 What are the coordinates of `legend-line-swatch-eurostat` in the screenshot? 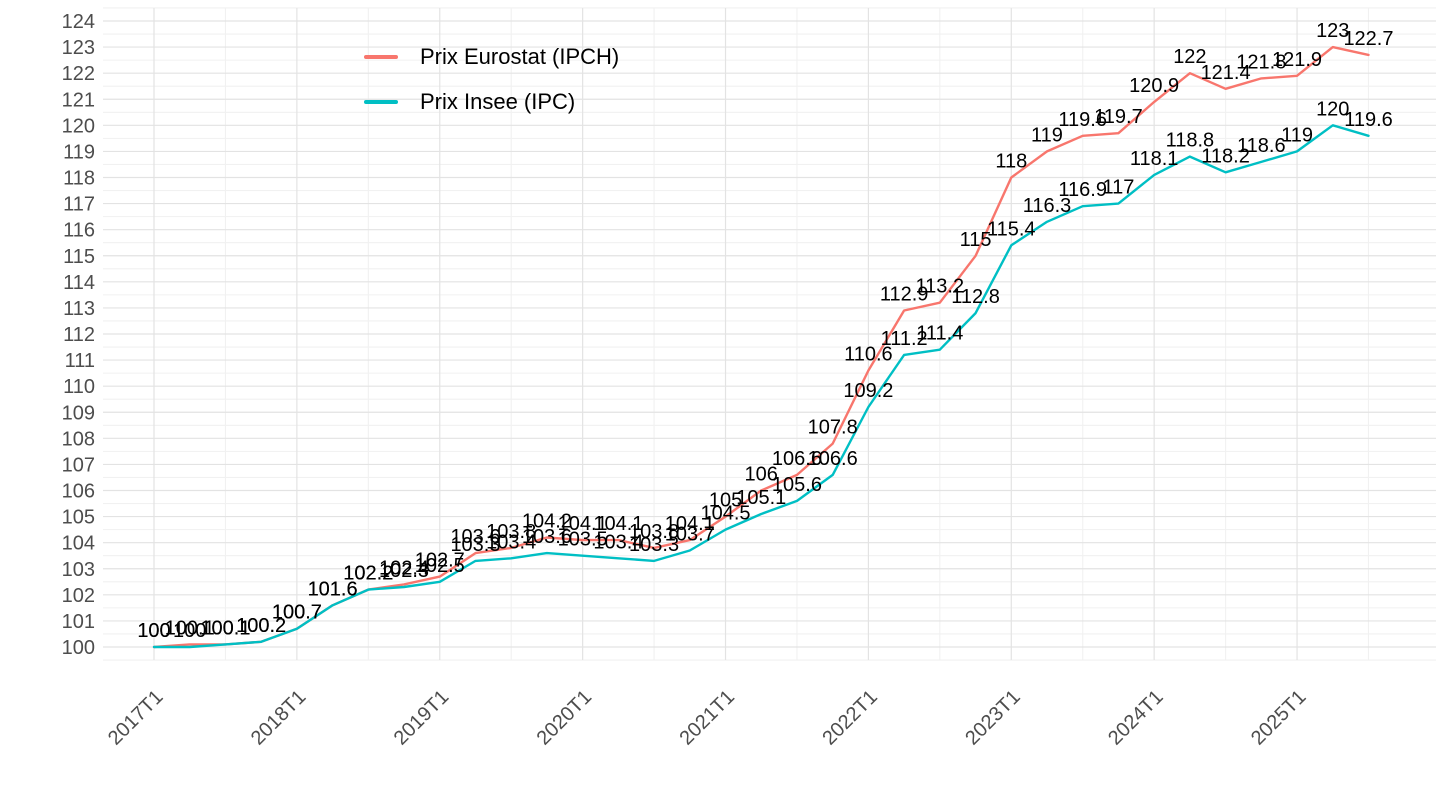 It's located at (381, 57).